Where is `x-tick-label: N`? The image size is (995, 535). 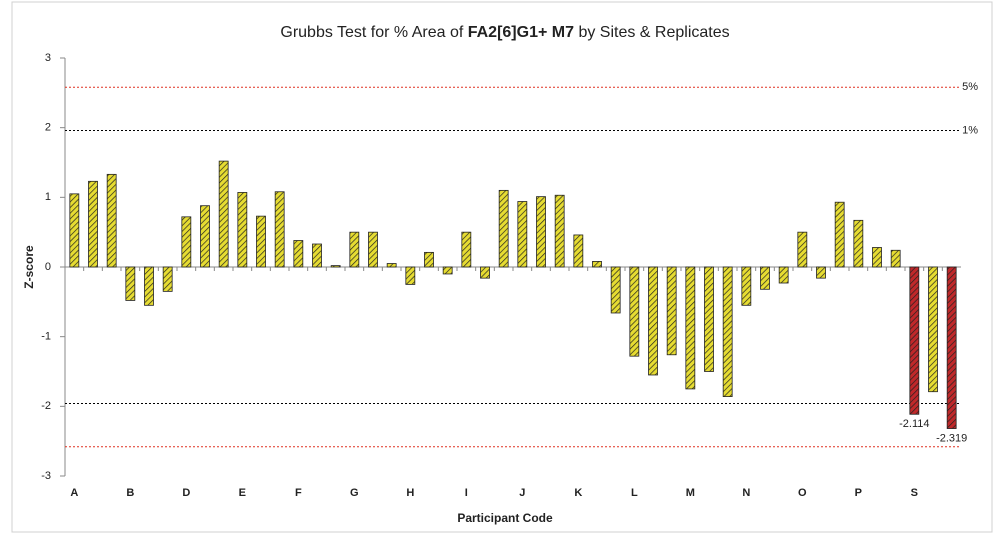
x-tick-label: N is located at coordinates (746, 493).